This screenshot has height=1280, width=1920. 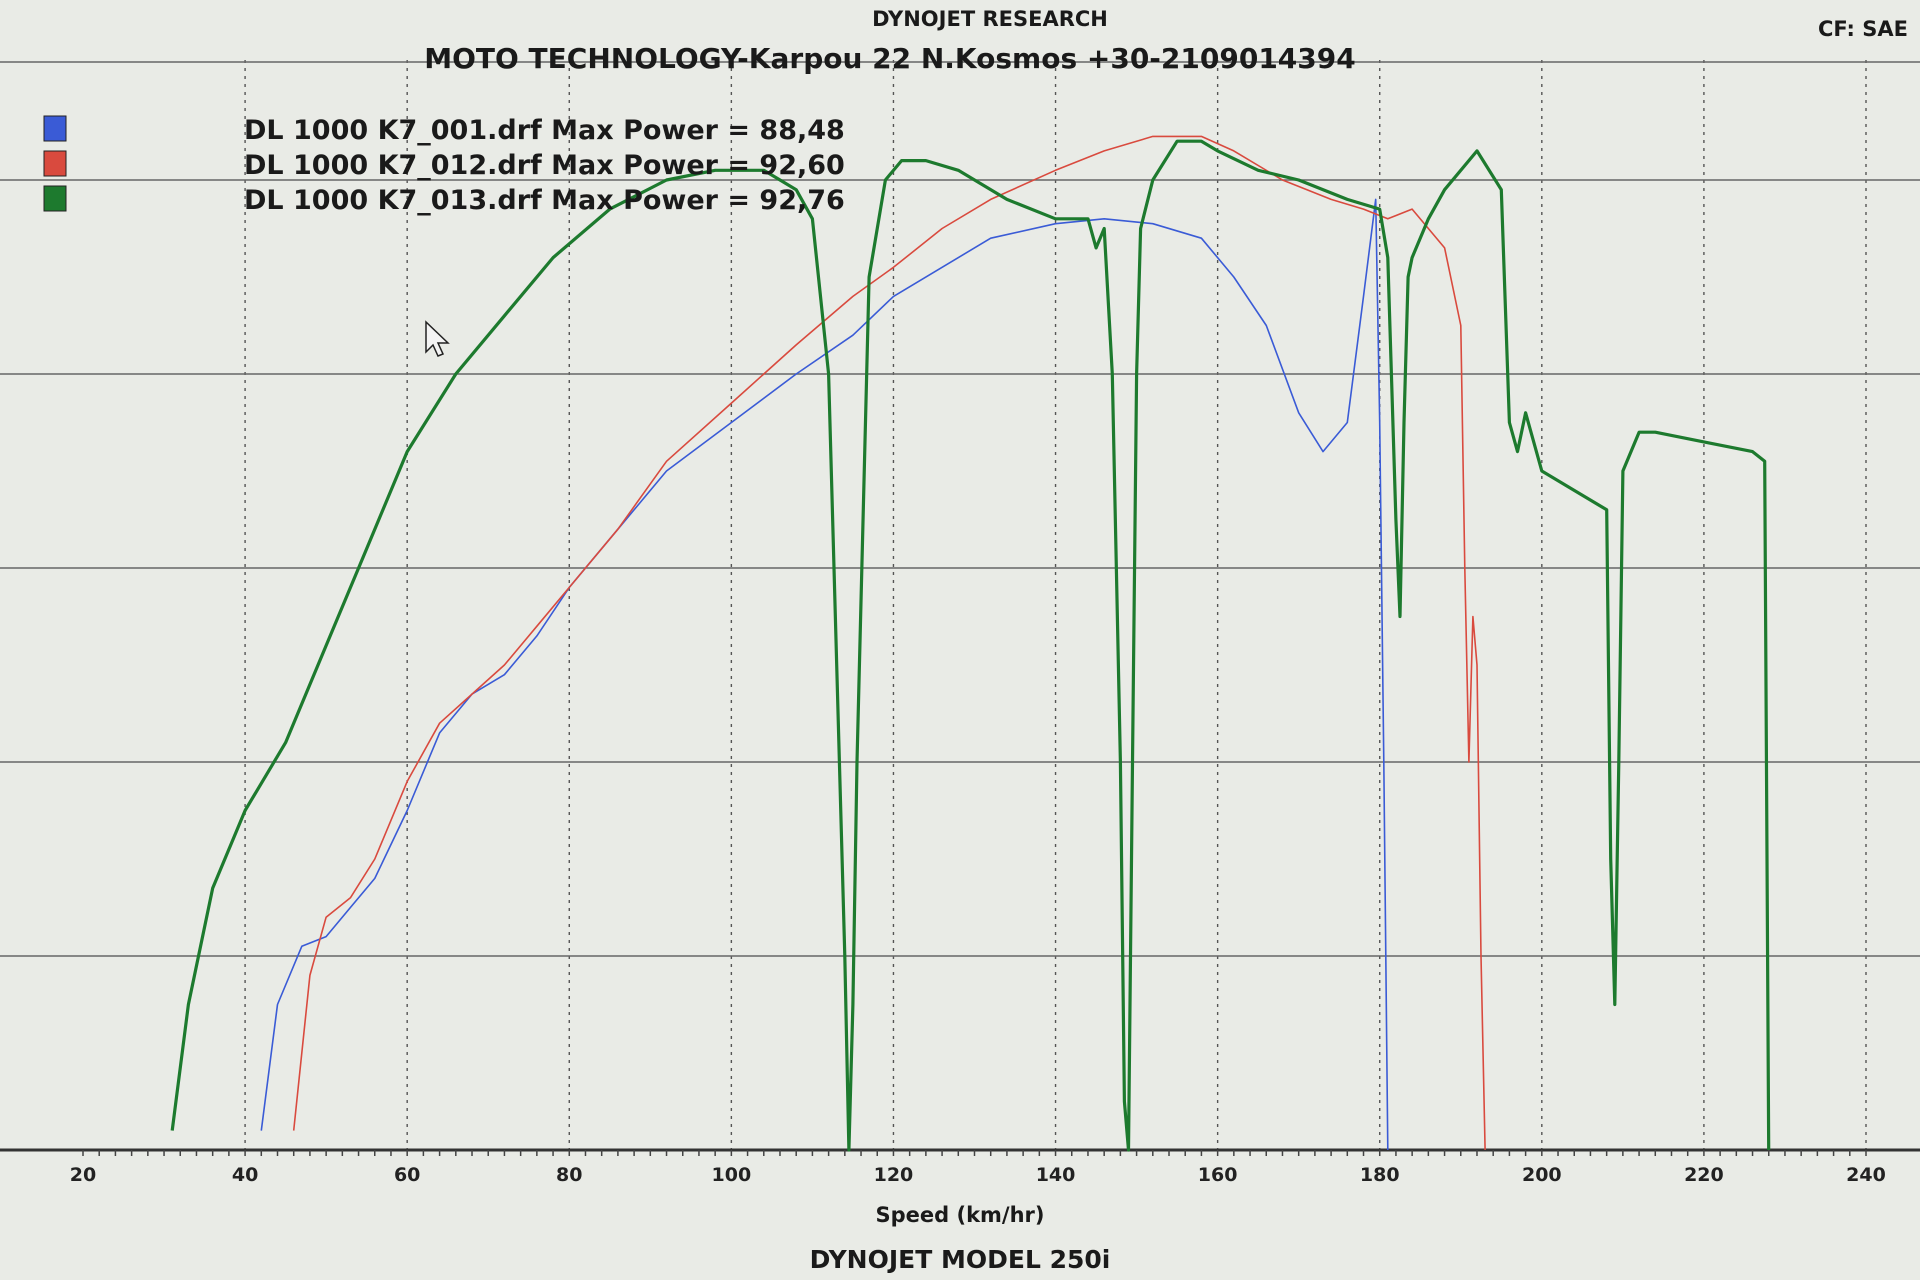 I want to click on legend-label-3: DL 1000 K7_013.drf Max Power = 92,76, so click(x=544, y=200).